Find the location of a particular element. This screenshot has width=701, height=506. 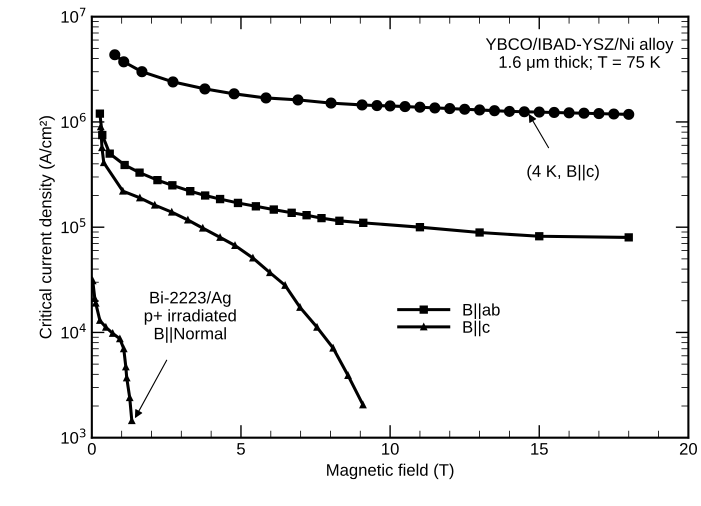

y-tick-label: 10$^{3}$ is located at coordinates (74, 436).